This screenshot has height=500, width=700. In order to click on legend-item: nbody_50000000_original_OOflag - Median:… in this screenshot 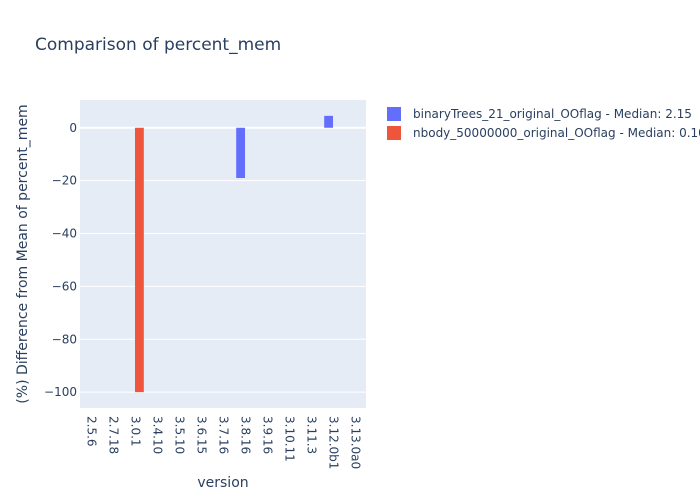, I will do `click(543, 133)`.